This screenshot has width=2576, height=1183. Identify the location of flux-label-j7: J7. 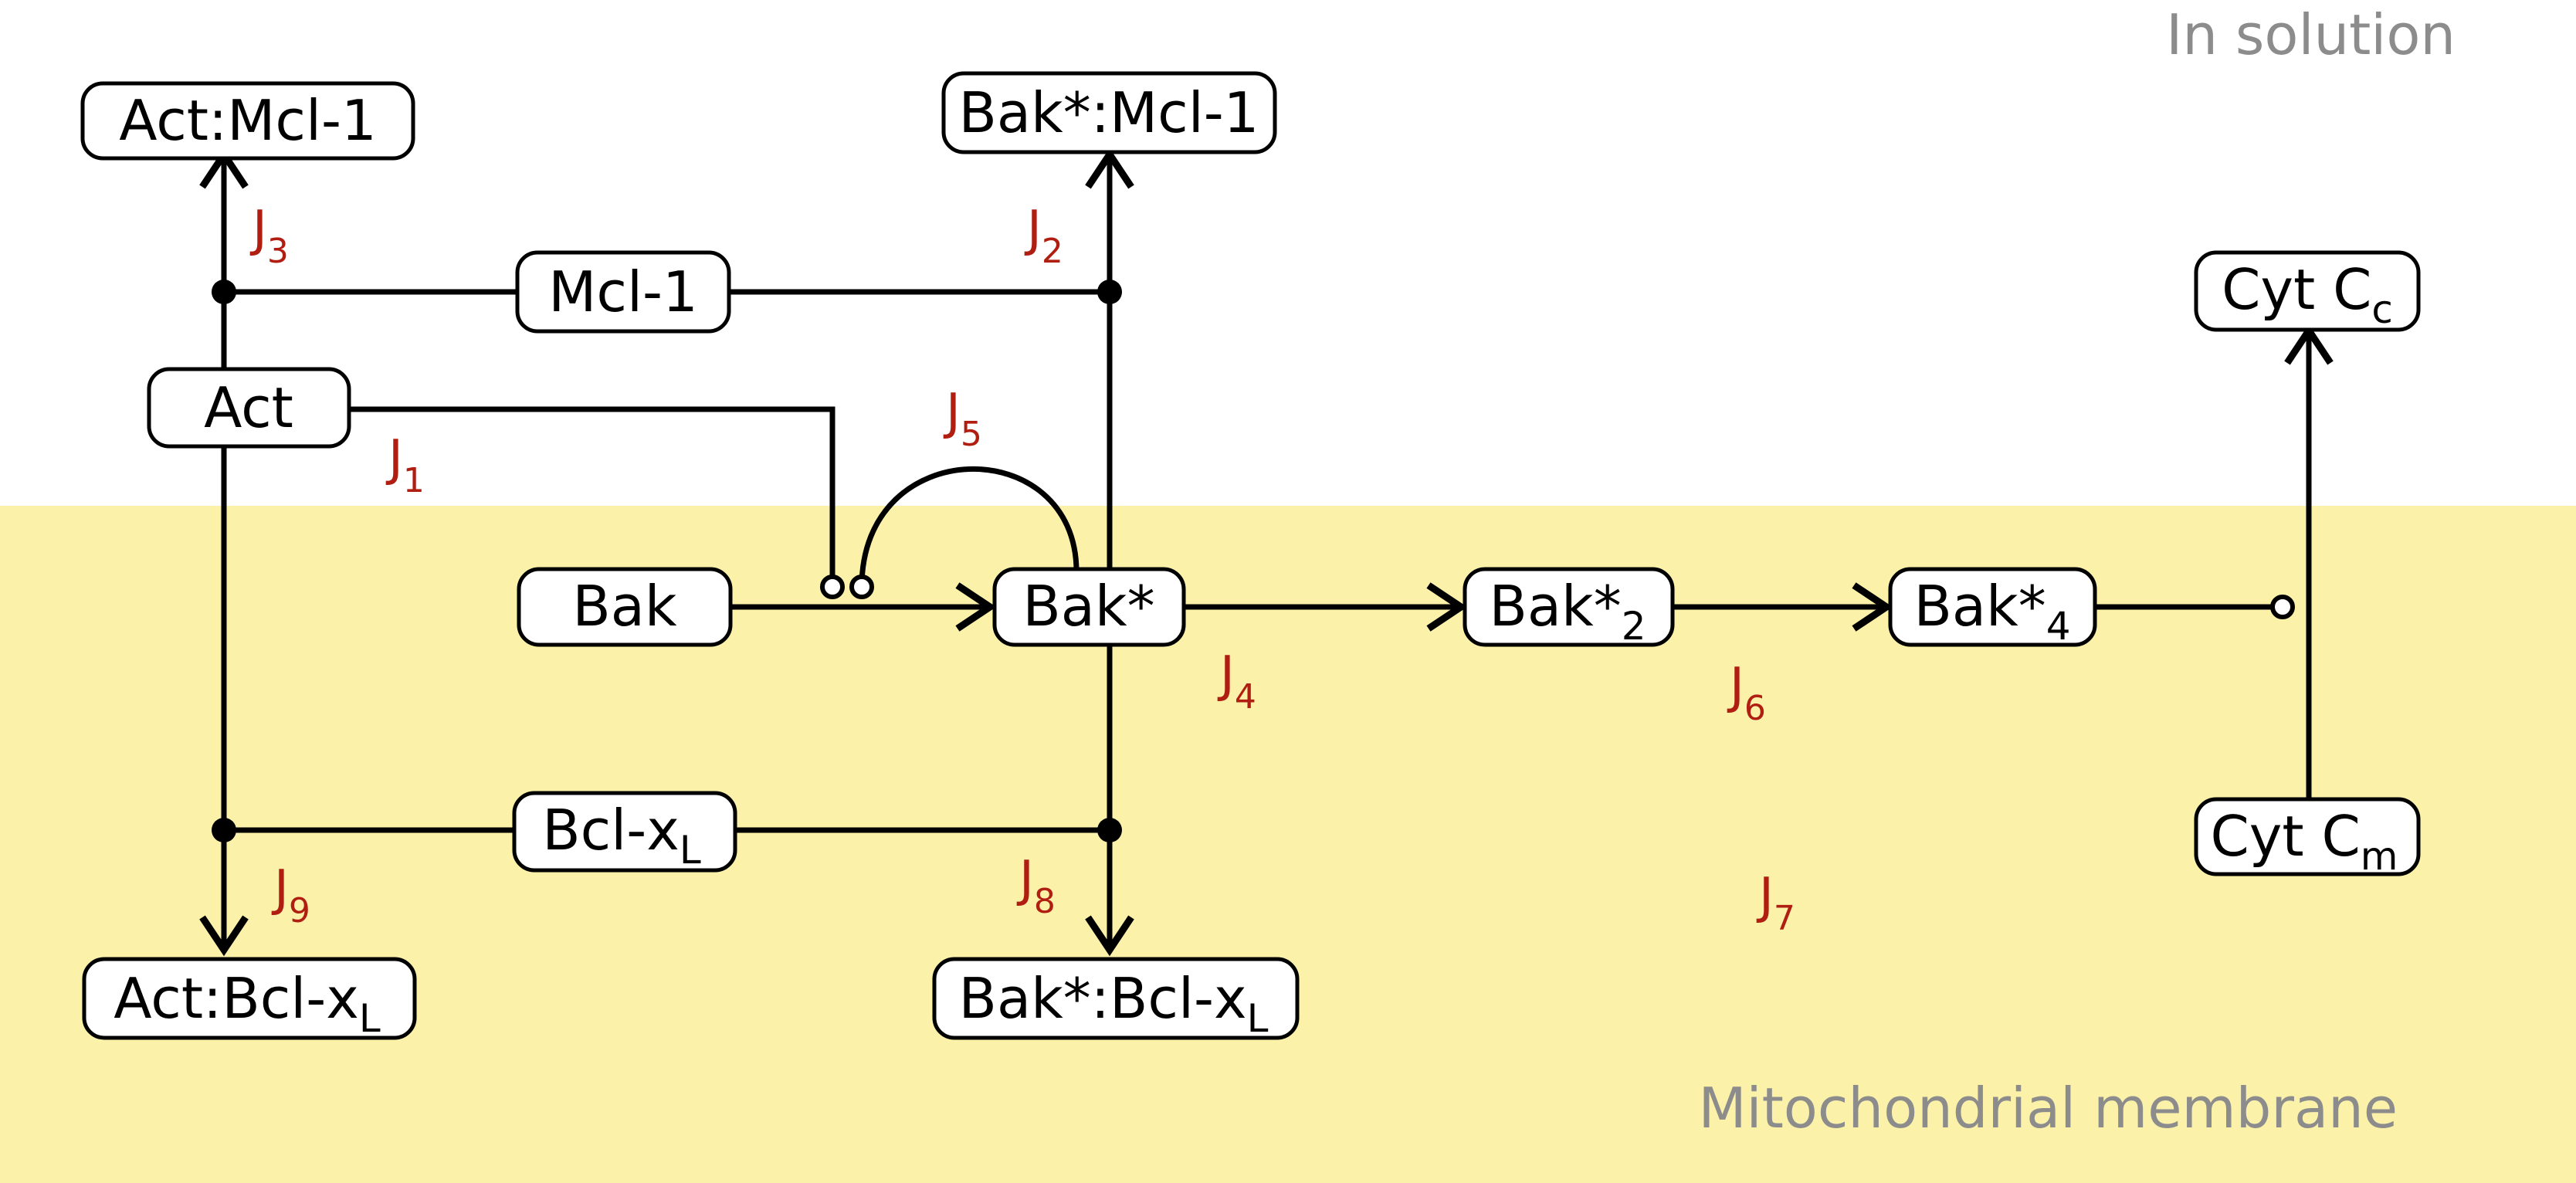
(1775, 903).